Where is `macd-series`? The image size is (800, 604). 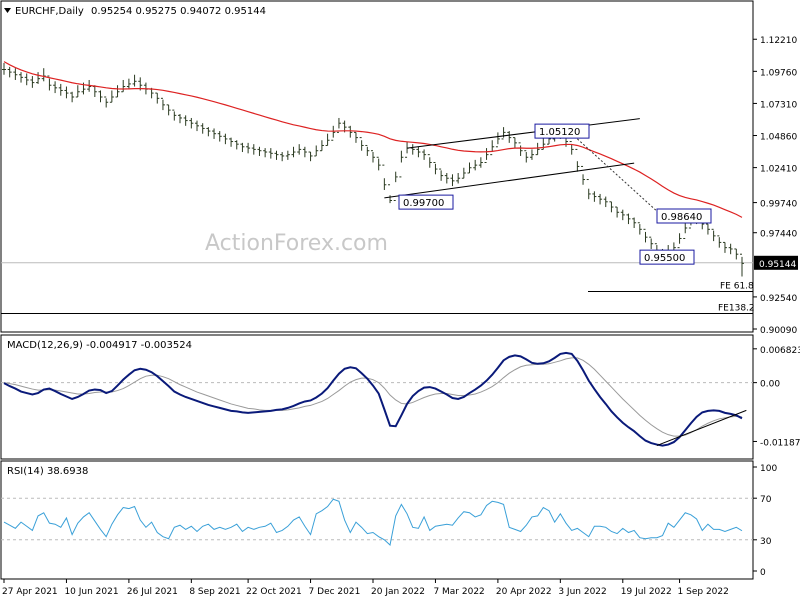 macd-series is located at coordinates (377, 399).